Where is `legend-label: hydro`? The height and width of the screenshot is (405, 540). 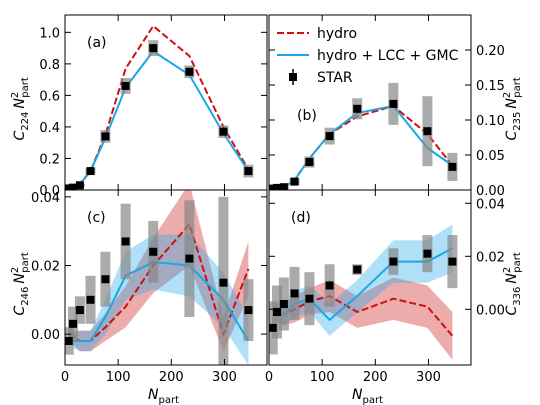
legend-label: hydro is located at coordinates (337, 34).